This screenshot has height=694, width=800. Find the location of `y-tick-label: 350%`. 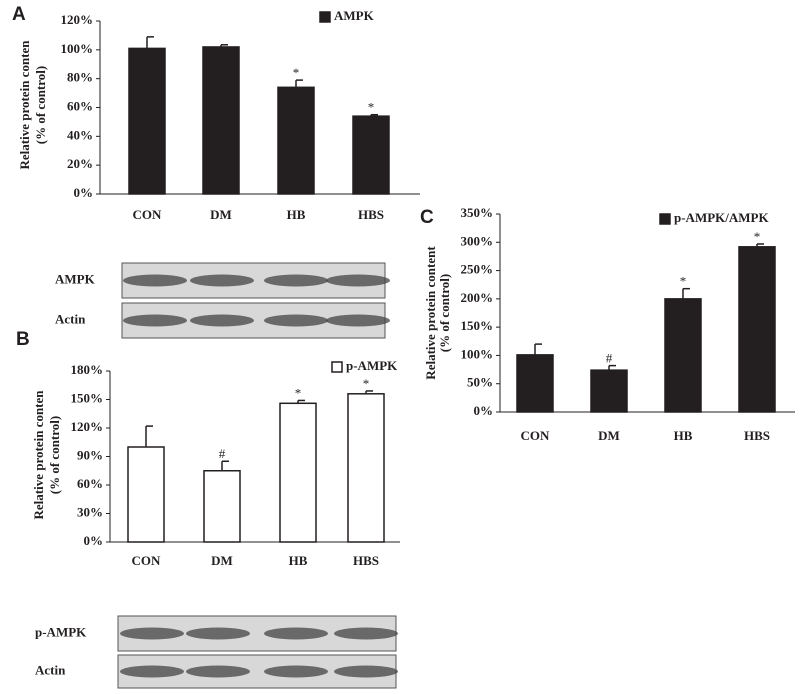

y-tick-label: 350% is located at coordinates (477, 212).